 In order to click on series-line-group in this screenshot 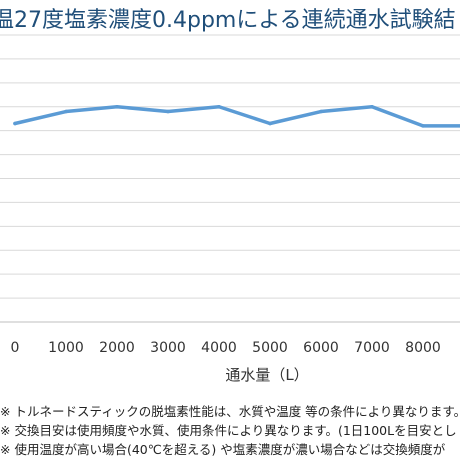, I will do `click(236, 116)`.